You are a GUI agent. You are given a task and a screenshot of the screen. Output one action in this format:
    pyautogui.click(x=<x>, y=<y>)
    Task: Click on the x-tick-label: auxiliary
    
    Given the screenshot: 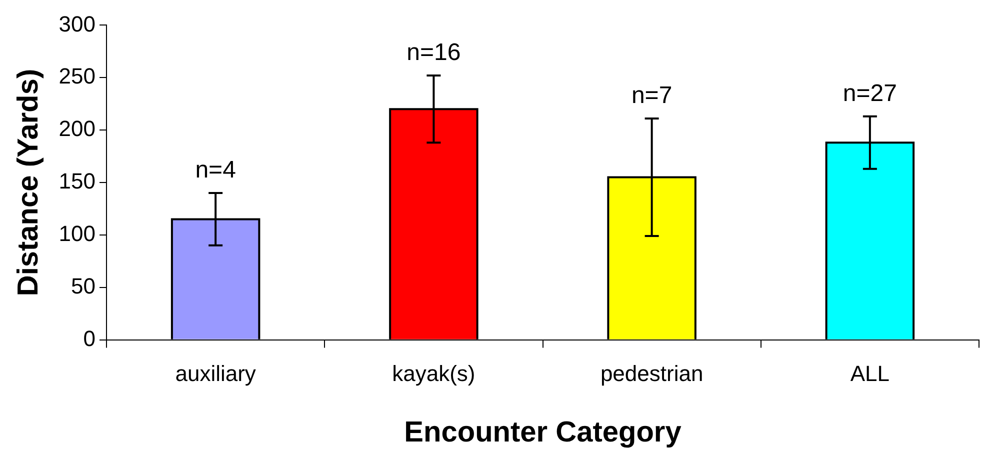 What is the action you would take?
    pyautogui.click(x=215, y=373)
    